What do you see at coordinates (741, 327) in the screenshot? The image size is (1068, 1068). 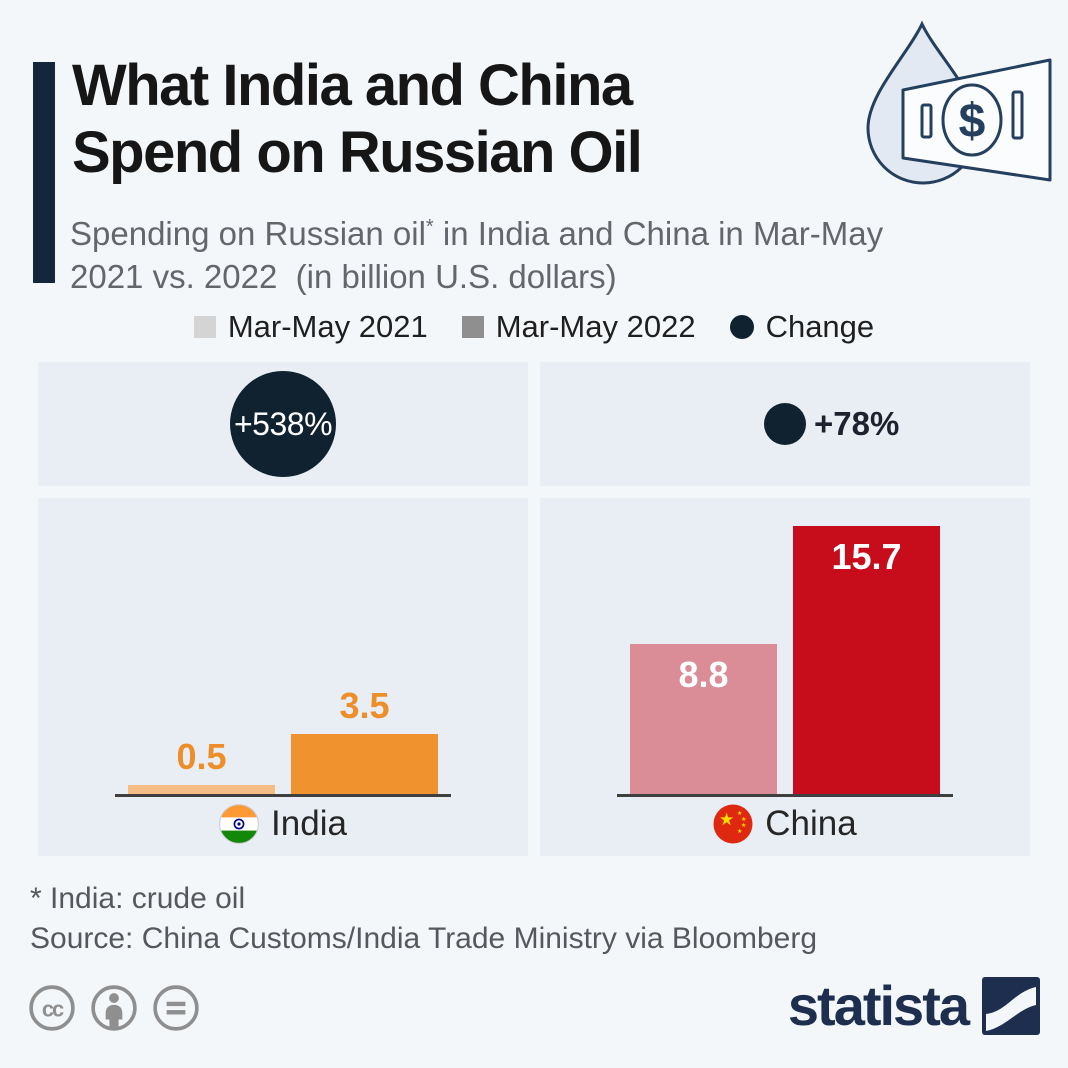 I see `legend-swatch-change` at bounding box center [741, 327].